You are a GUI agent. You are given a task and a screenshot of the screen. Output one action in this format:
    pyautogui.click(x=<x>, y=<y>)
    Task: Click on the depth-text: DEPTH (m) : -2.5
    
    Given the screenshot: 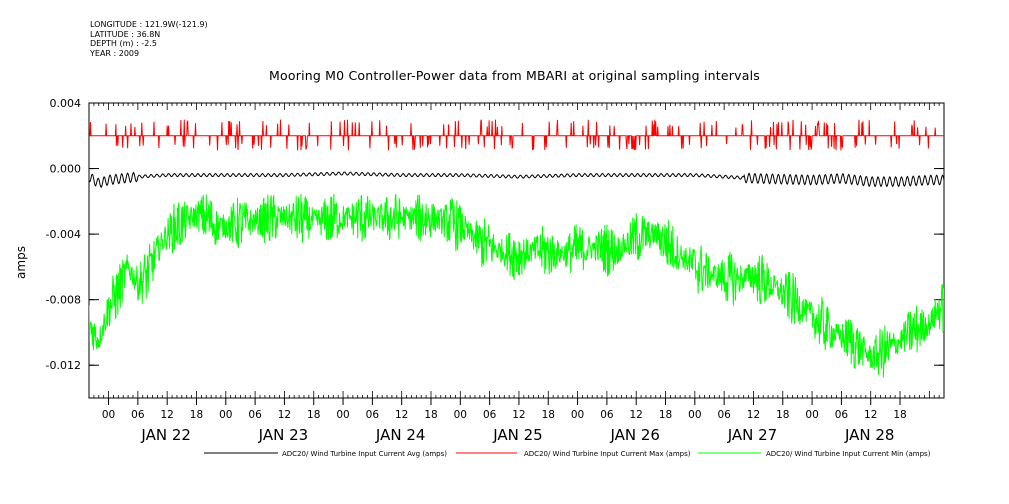 What is the action you would take?
    pyautogui.click(x=123, y=43)
    